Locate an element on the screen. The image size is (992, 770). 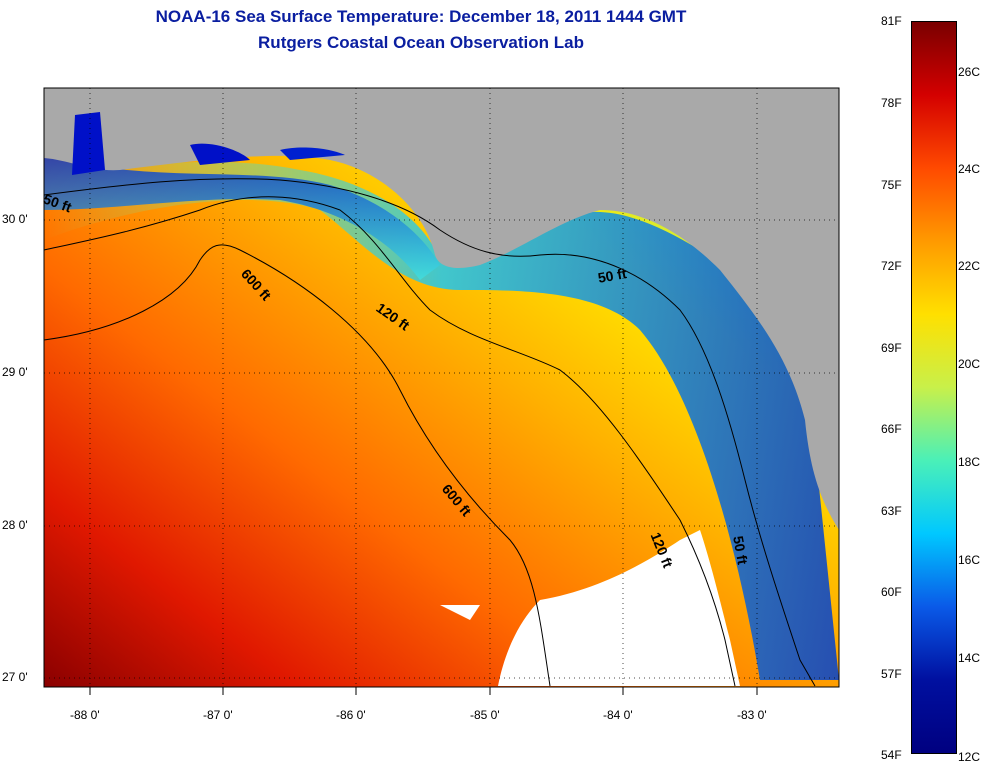
cloud-gap is located at coordinates (619, 608).